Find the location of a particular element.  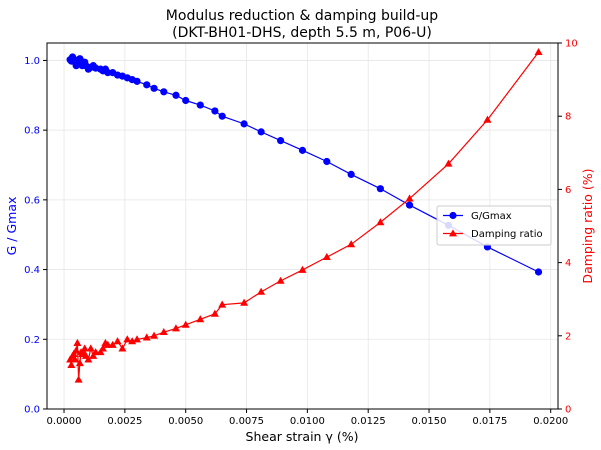

right-tick-label: 0 is located at coordinates (568, 410).